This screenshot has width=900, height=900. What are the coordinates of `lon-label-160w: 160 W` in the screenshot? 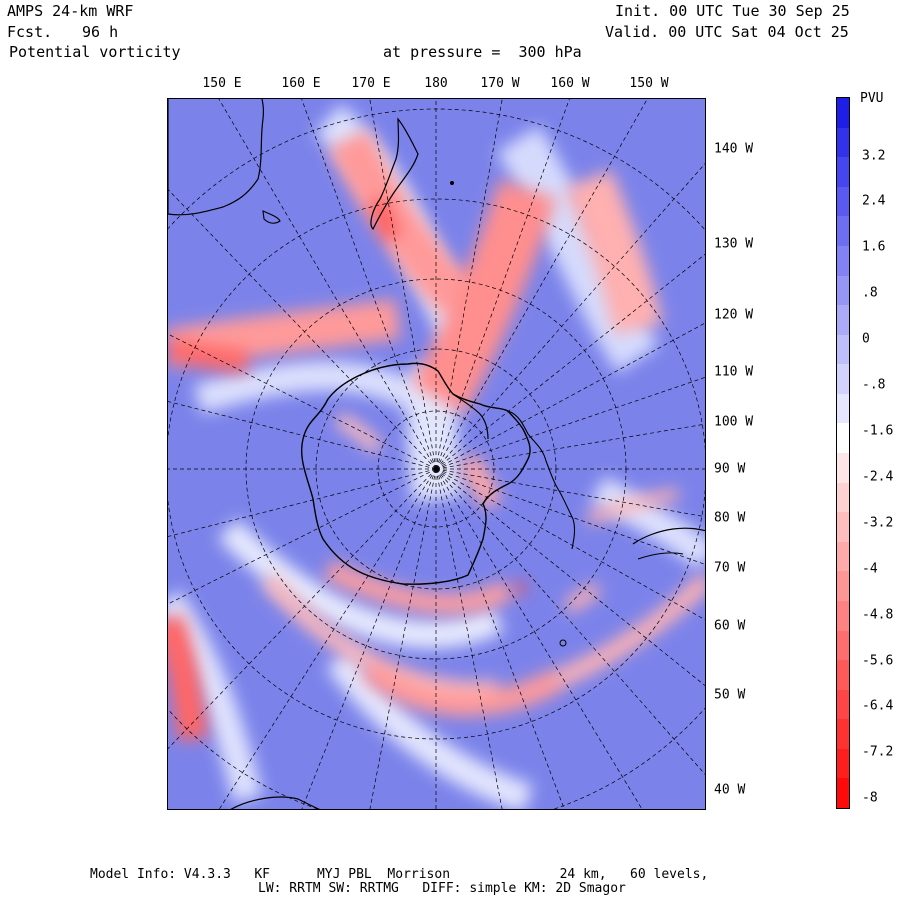 It's located at (570, 83).